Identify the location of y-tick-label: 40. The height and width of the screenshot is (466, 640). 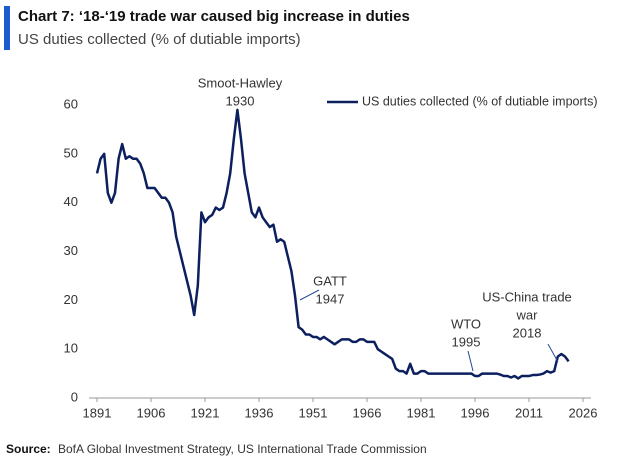
(71, 201).